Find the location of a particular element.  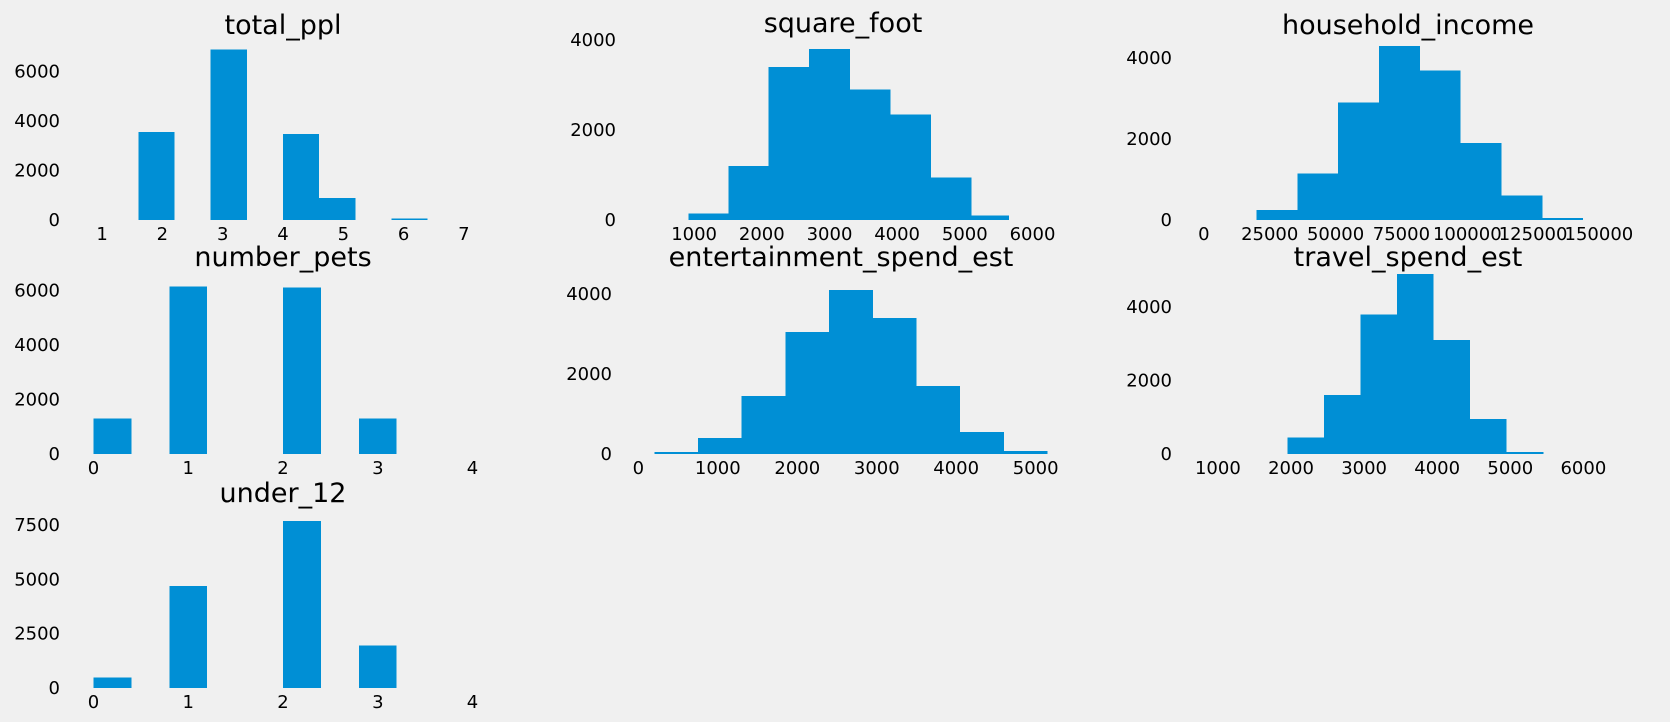

y-tick-label: 5000 is located at coordinates (37, 580).